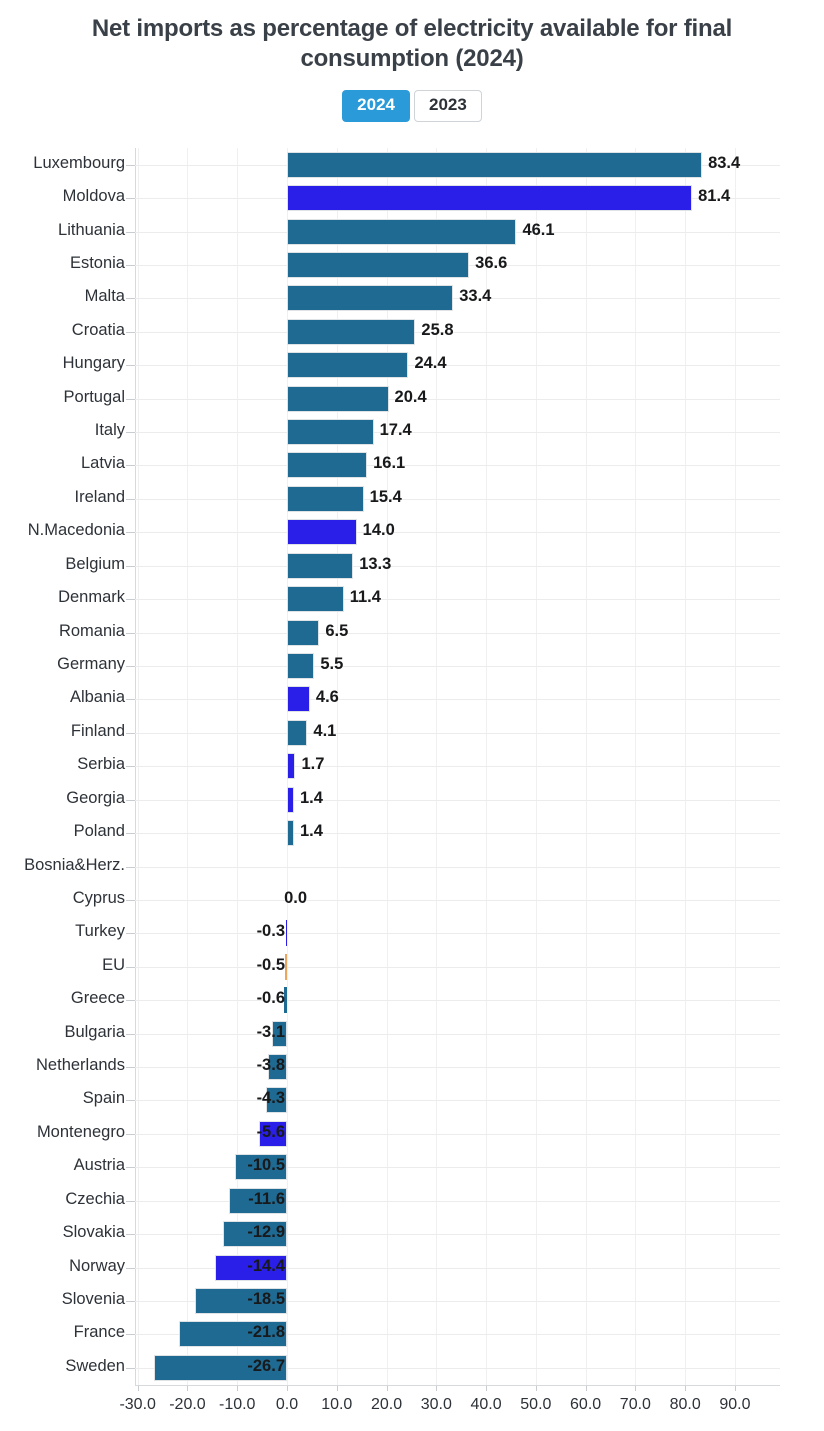 The height and width of the screenshot is (1431, 824). What do you see at coordinates (187, 1404) in the screenshot?
I see `x-axis-tick-label: -20.0` at bounding box center [187, 1404].